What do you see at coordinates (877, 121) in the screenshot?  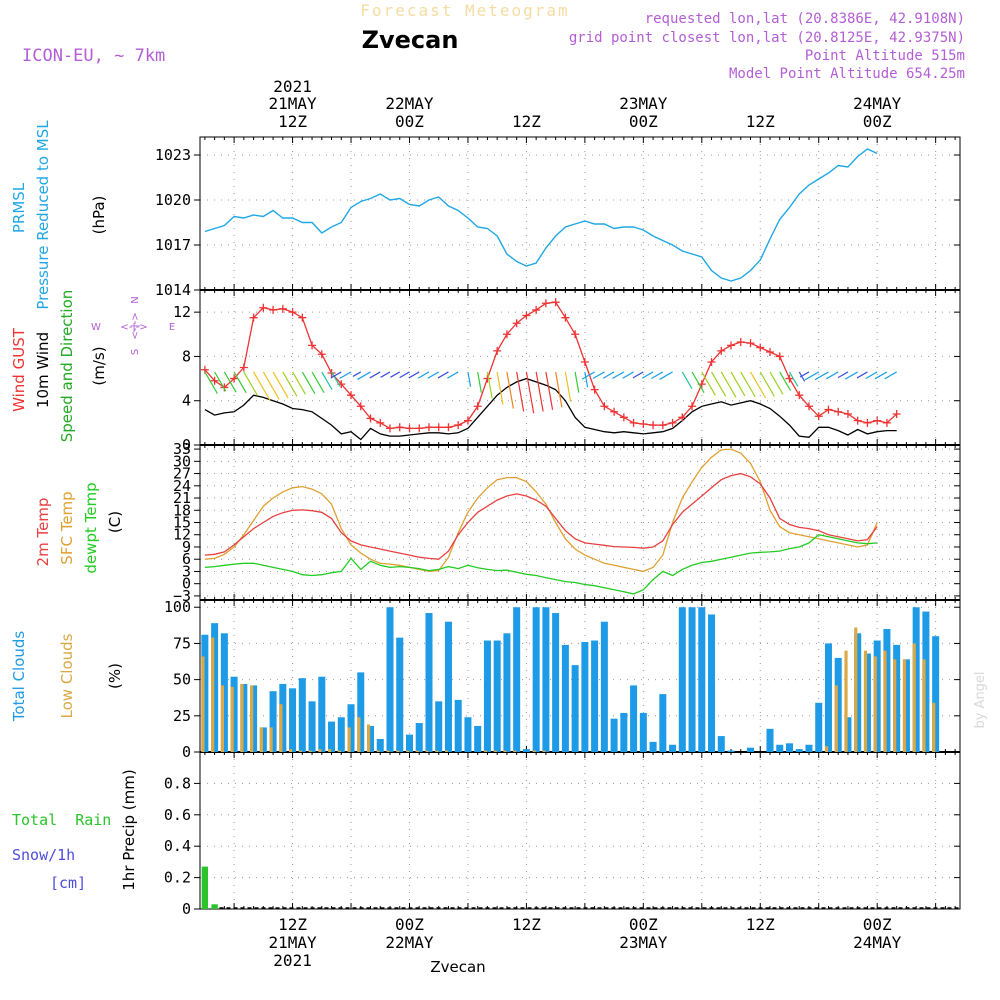 I see `top-hour-label: 00Z` at bounding box center [877, 121].